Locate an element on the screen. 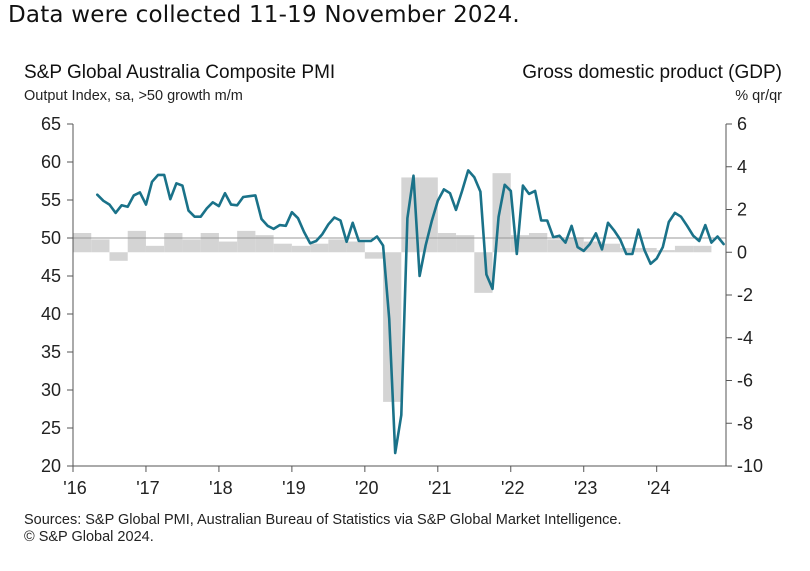  x-tick-label: '22 is located at coordinates (512, 488).